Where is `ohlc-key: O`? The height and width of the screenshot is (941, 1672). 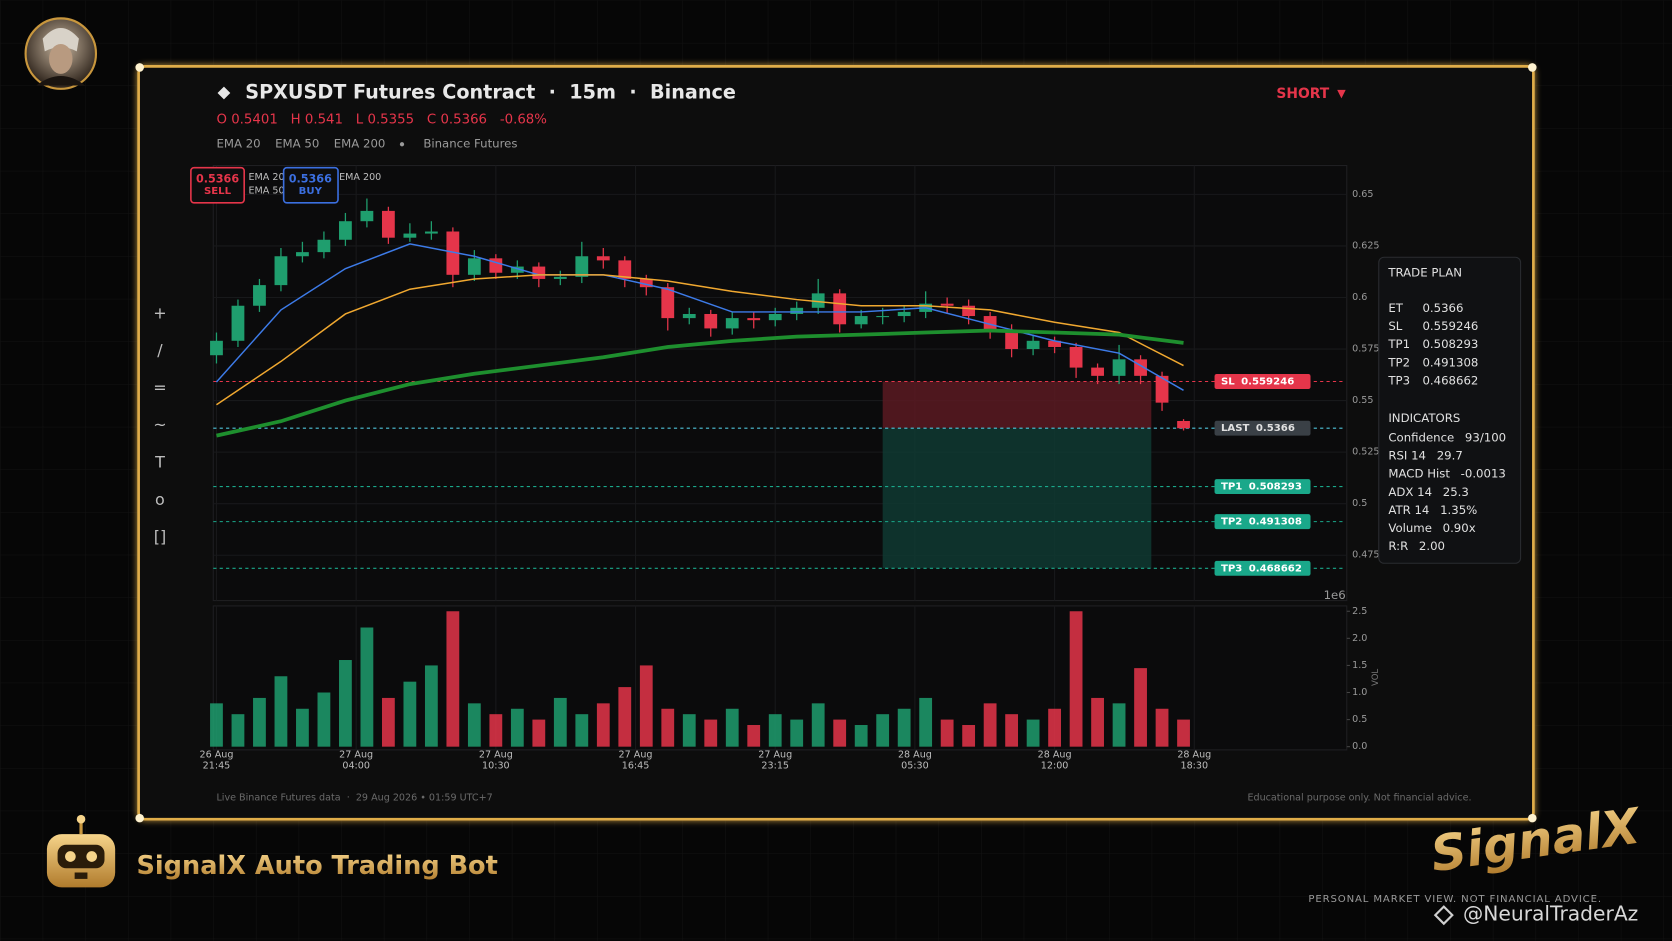
ohlc-key: O is located at coordinates (221, 120).